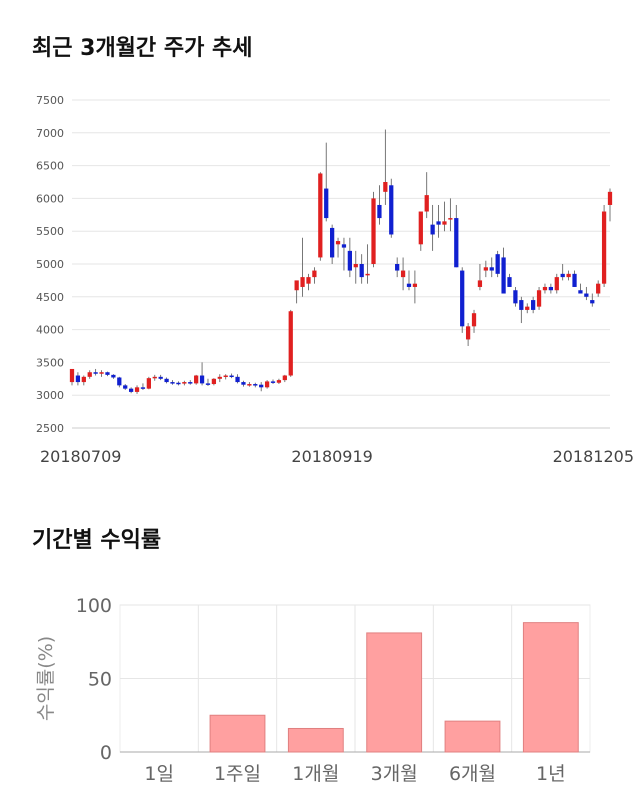 The height and width of the screenshot is (810, 640). Describe the element at coordinates (106, 753) in the screenshot. I see `y-tick-label: 0` at that location.